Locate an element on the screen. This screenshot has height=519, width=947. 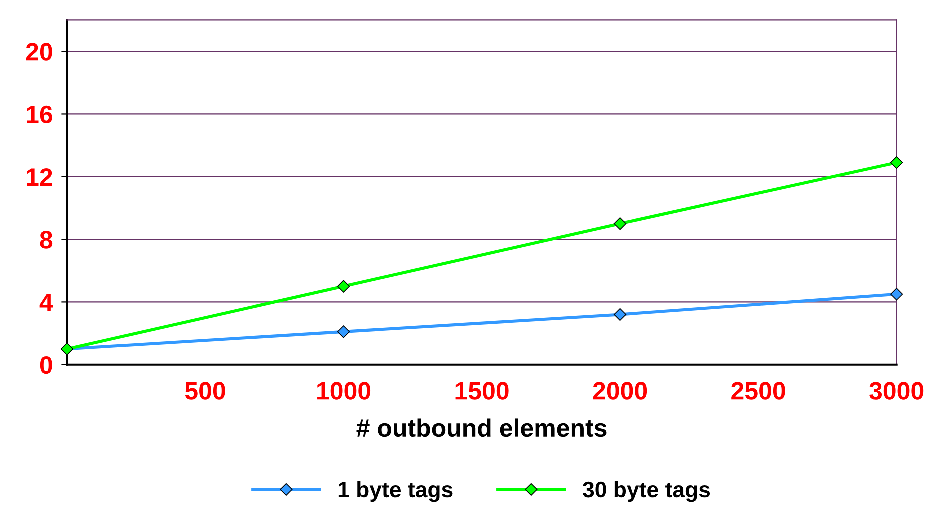
legend-label: 1 byte tags is located at coordinates (395, 491).